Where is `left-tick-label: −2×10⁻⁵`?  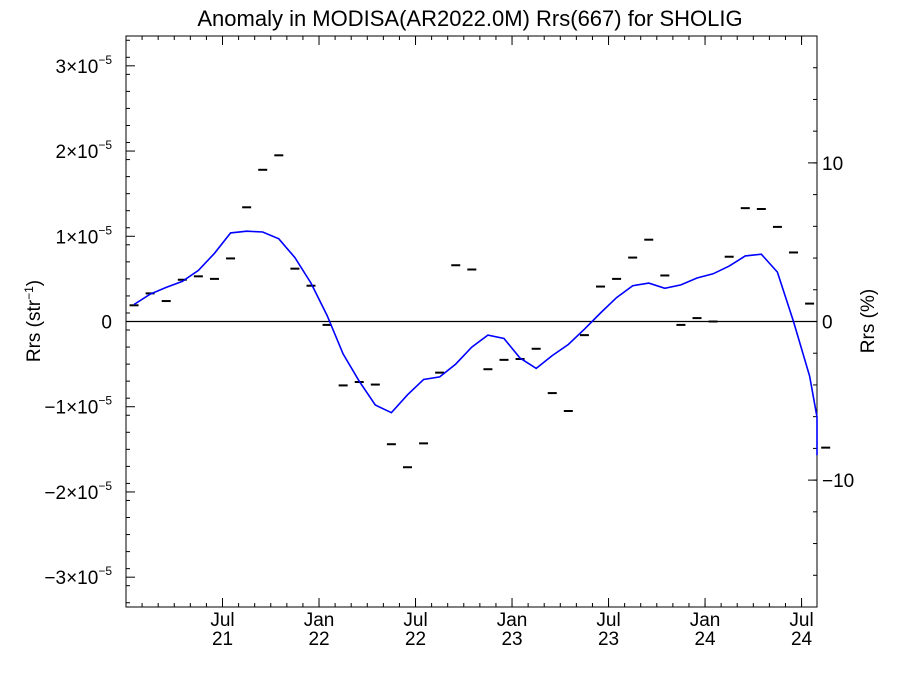 left-tick-label: −2×10⁻⁵ is located at coordinates (78, 491).